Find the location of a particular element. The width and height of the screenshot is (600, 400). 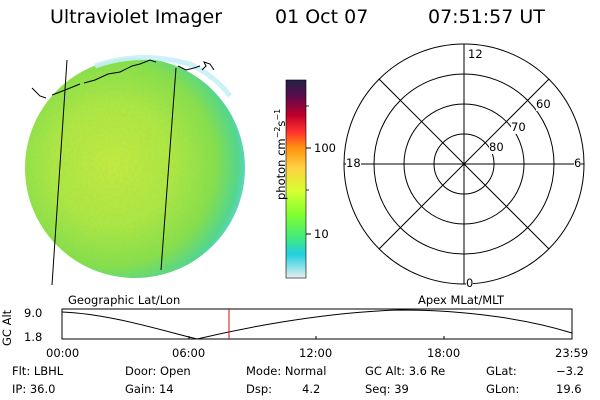

colorbar-scale is located at coordinates (296, 179).